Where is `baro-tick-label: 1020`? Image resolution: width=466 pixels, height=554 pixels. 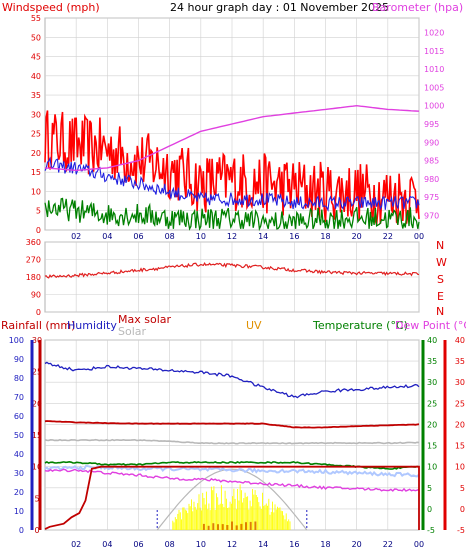
baro-tick-label: 1020 is located at coordinates (434, 33).